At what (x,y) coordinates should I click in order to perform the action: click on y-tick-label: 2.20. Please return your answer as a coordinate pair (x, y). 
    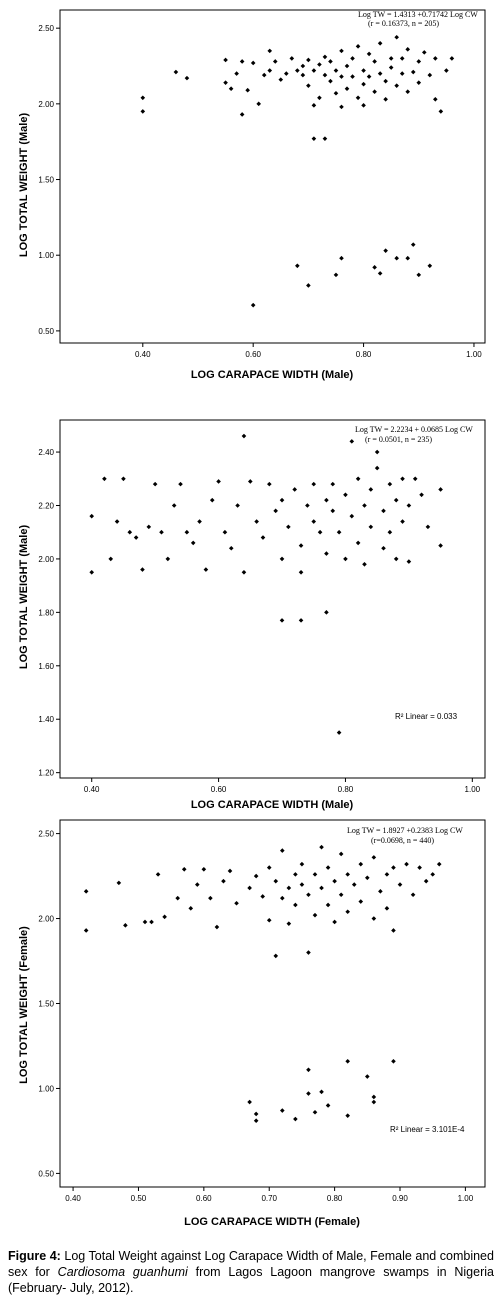
    Looking at the image, I should click on (46, 505).